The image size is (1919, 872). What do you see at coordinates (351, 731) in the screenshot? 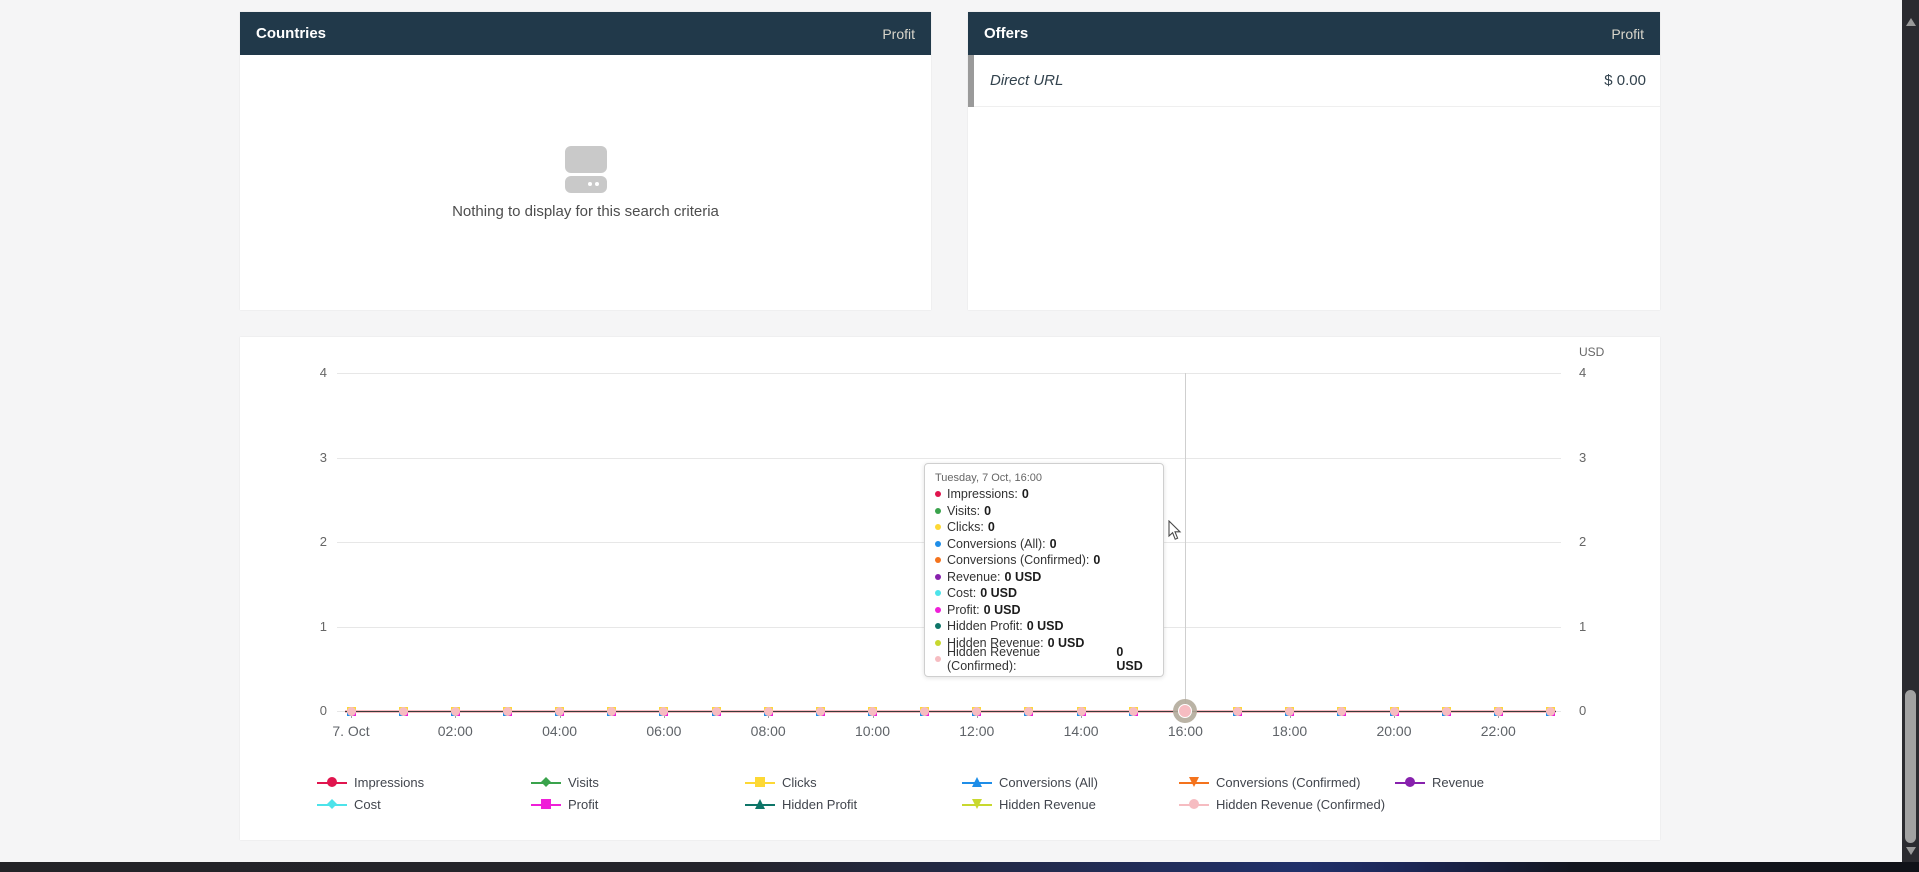
I see `x-axis-label: 7. Oct` at bounding box center [351, 731].